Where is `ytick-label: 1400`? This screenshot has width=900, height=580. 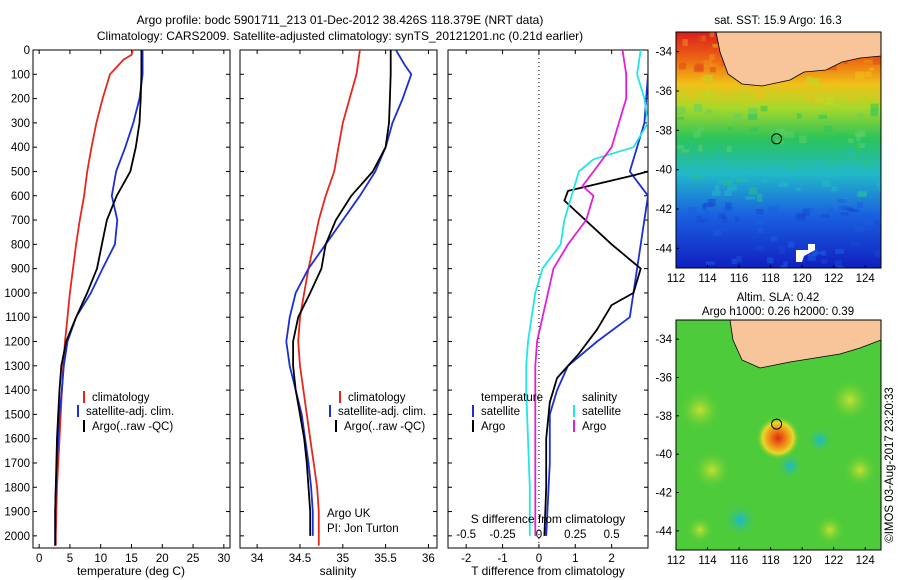 ytick-label: 1400 is located at coordinates (17, 391).